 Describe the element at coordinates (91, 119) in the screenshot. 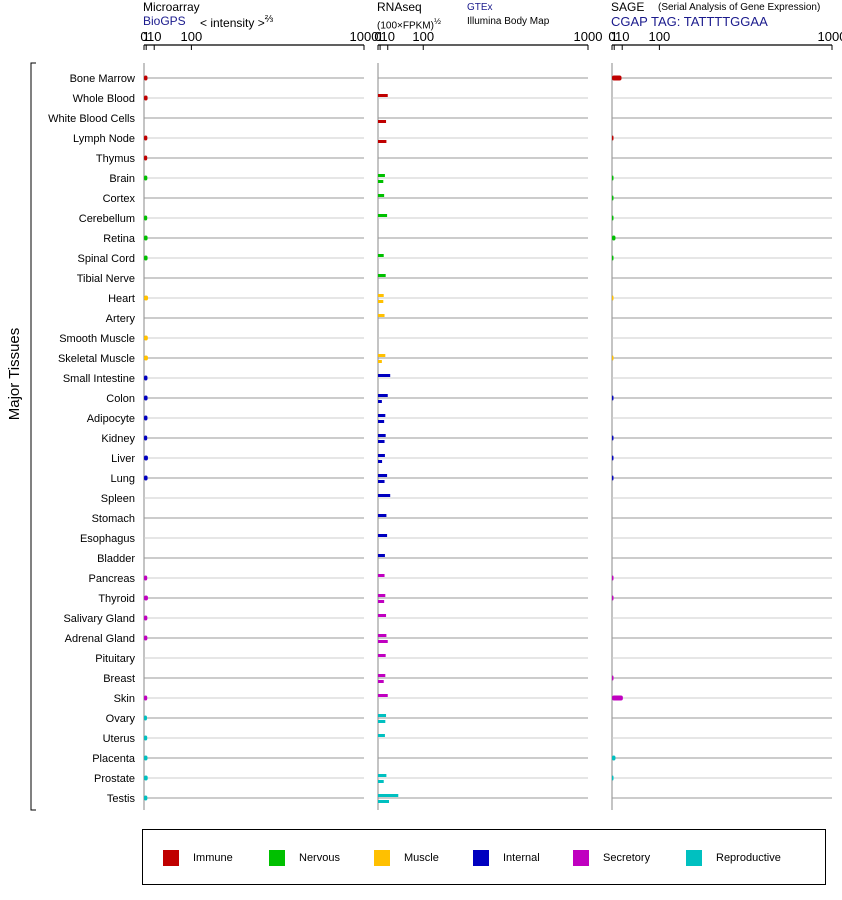

I see `category-label: White Blood Cells` at that location.